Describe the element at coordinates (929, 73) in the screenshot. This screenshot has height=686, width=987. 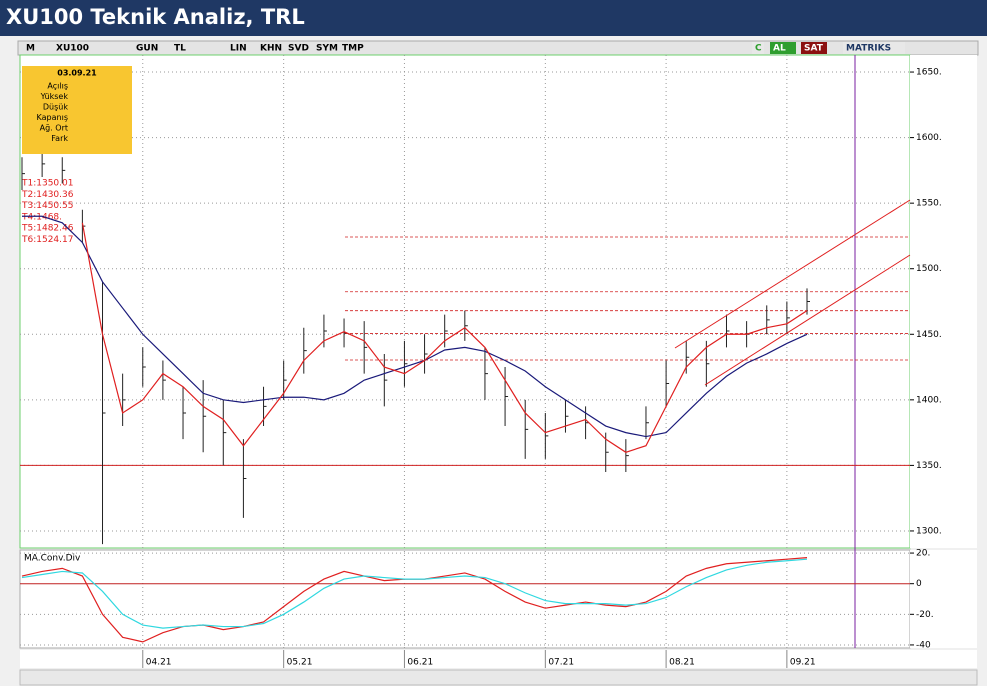
I see `y-tick-label: 1650.` at that location.